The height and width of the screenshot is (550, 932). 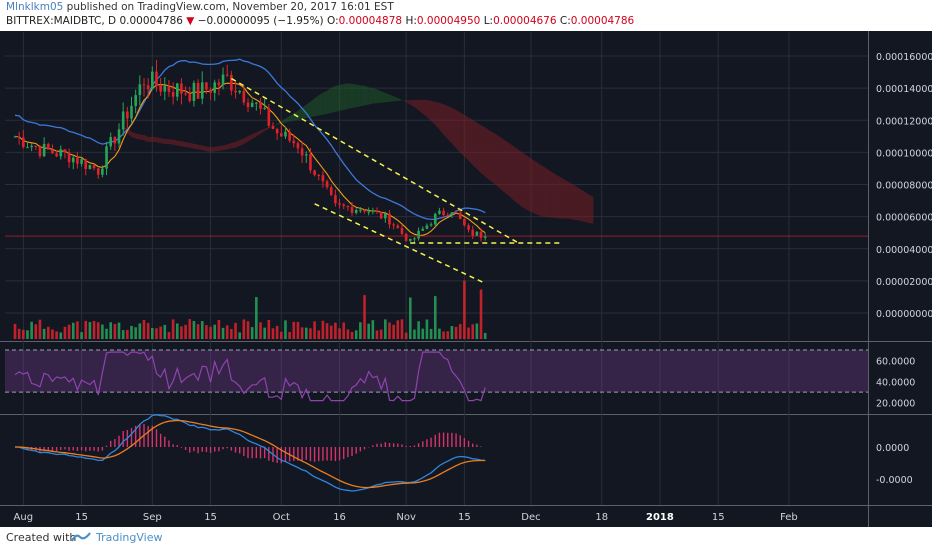 What do you see at coordinates (894, 480) in the screenshot?
I see `macd-tick-label: -0.0000` at bounding box center [894, 480].